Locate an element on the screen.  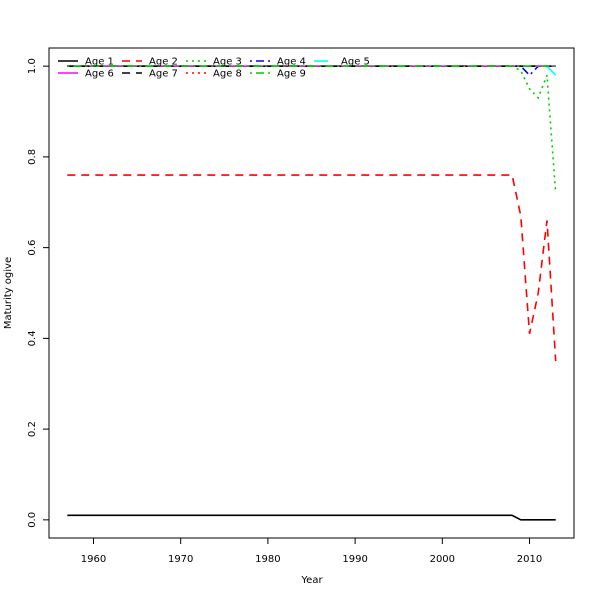
legend-label-age-7: Age 7 is located at coordinates (163, 74).